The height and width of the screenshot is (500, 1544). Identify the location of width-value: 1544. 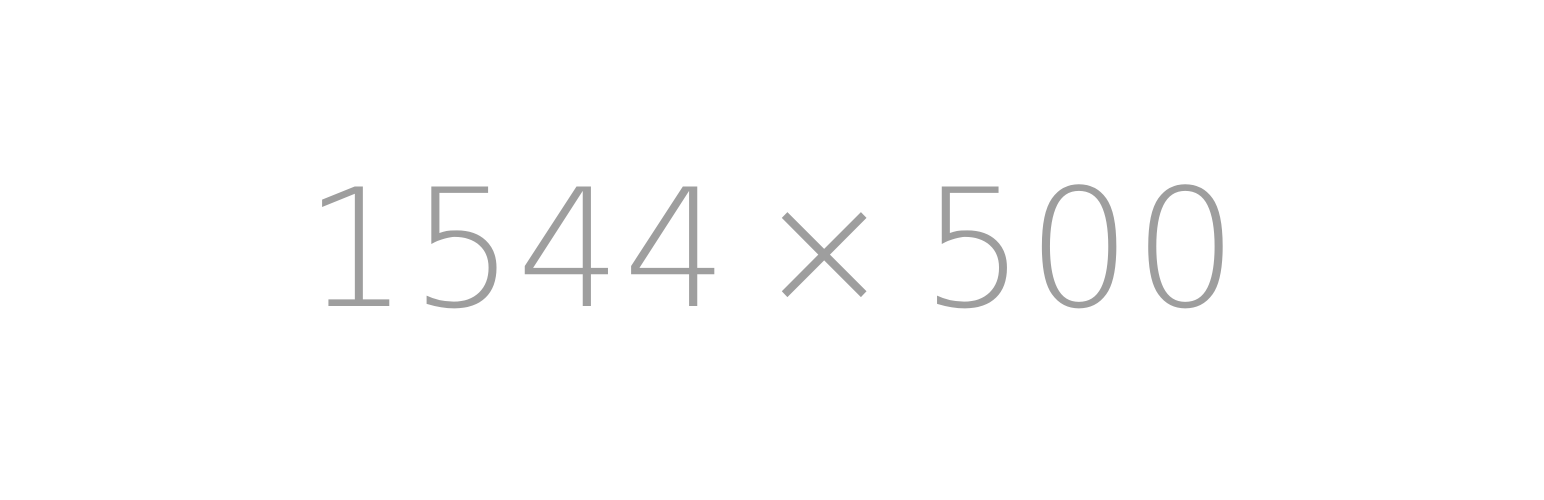
(517, 249).